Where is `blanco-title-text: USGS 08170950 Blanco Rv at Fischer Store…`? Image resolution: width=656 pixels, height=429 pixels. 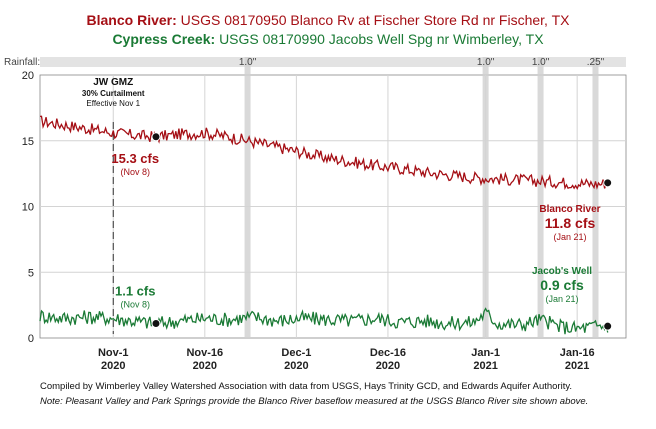
blanco-title-text: USGS 08170950 Blanco Rv at Fischer Store… is located at coordinates (375, 20).